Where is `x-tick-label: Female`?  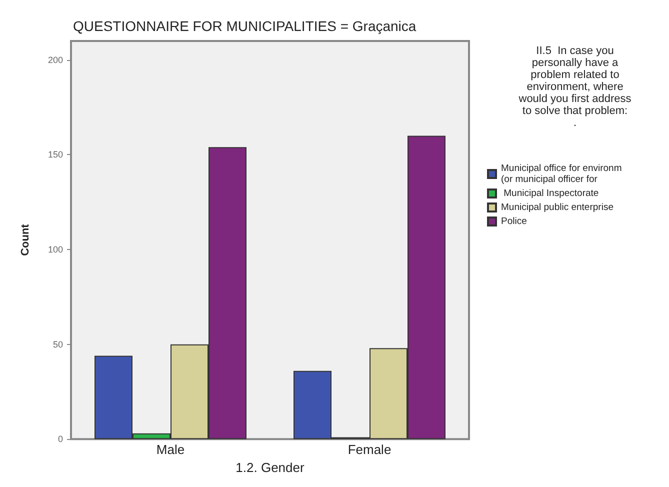 x-tick-label: Female is located at coordinates (370, 450).